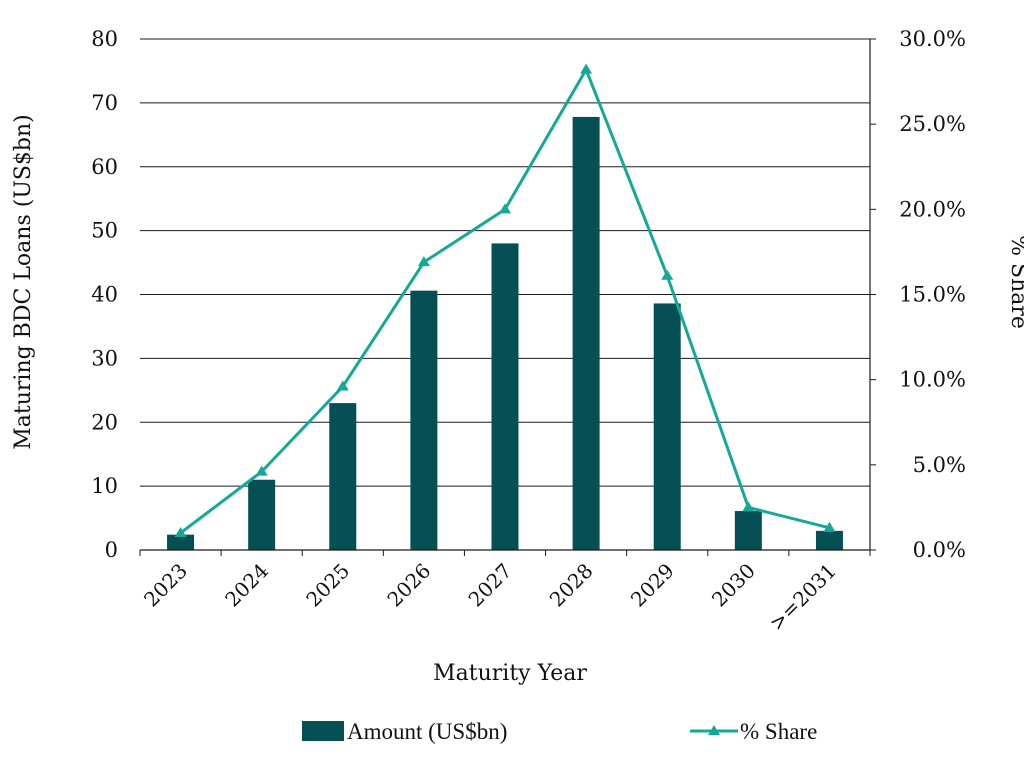 The image size is (1024, 776). What do you see at coordinates (939, 465) in the screenshot?
I see `right-tick-label: 5.0%` at bounding box center [939, 465].